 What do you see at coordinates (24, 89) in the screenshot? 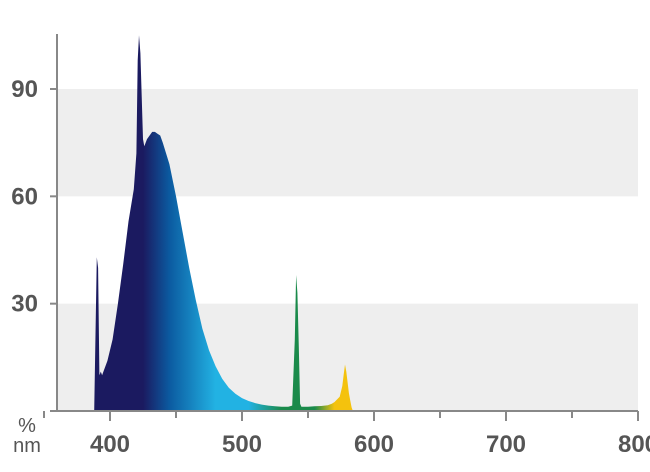
I see `y-tick-label-90: 90` at bounding box center [24, 89].